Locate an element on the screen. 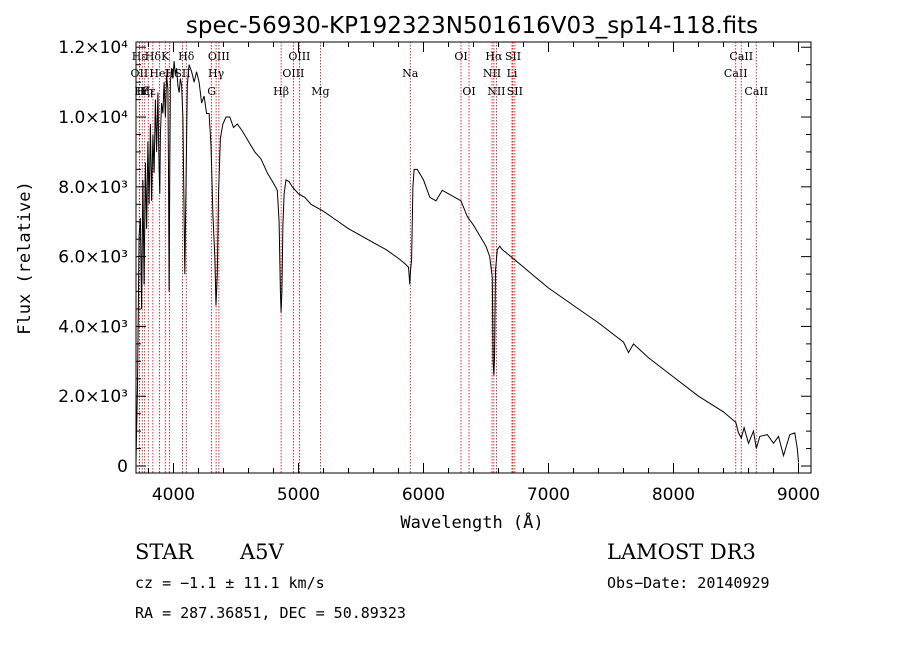 The image size is (900, 649). line-label-20: OI is located at coordinates (468, 91).